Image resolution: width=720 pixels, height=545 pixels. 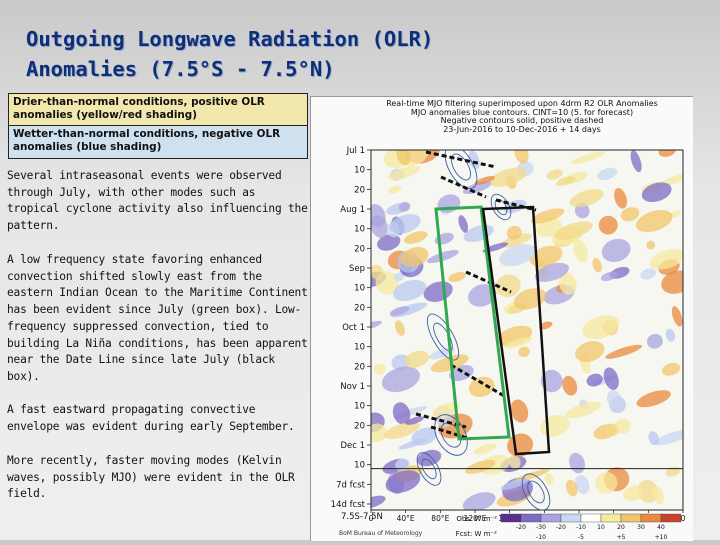 I want to click on colorbar-tick-obs: 30, so click(x=641, y=527).